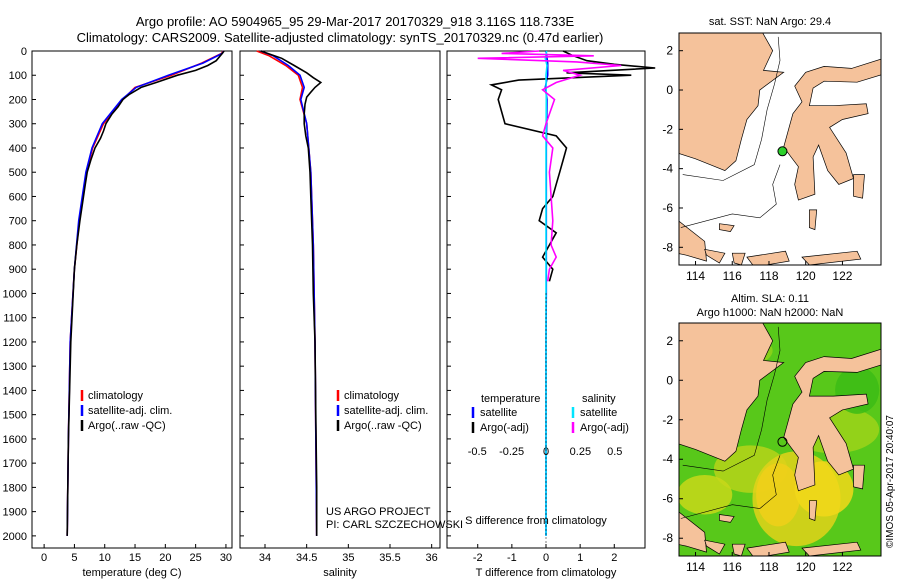 This screenshot has width=900, height=580. I want to click on y-tick-label: 500, so click(18, 173).